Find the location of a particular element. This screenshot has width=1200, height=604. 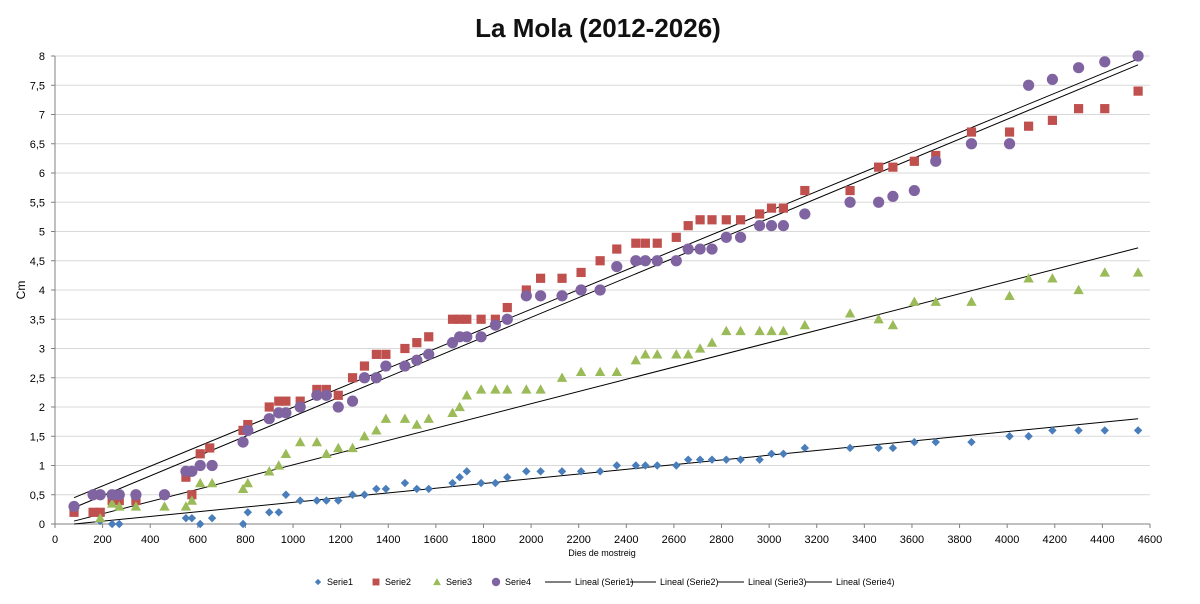

legend-label-serie4: Serie4 is located at coordinates (518, 582).